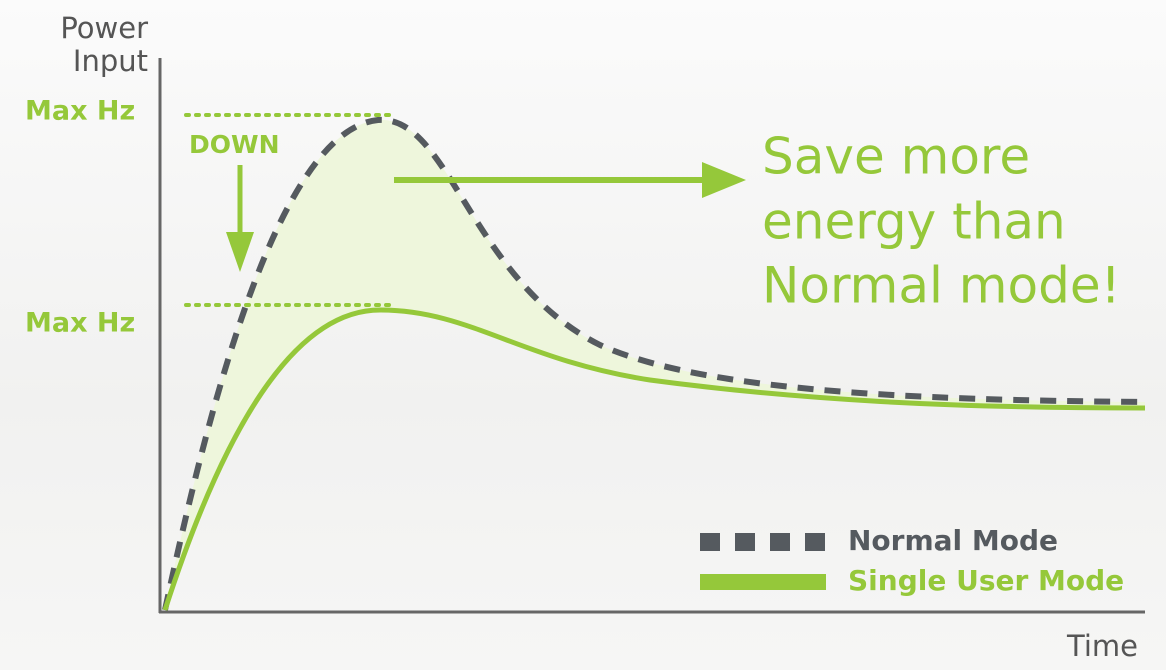 The image size is (1166, 670). Describe the element at coordinates (240, 252) in the screenshot. I see `down-arrowhead` at that location.